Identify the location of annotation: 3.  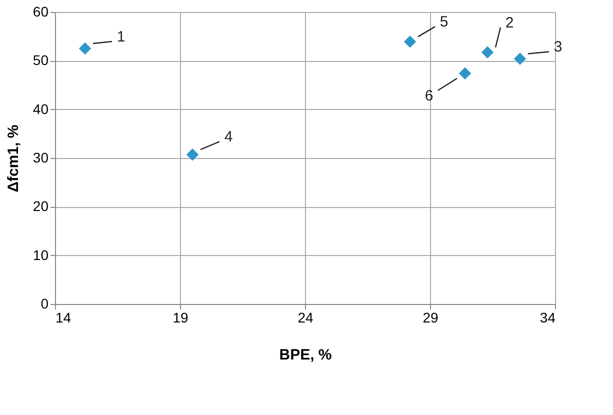
(558, 47).